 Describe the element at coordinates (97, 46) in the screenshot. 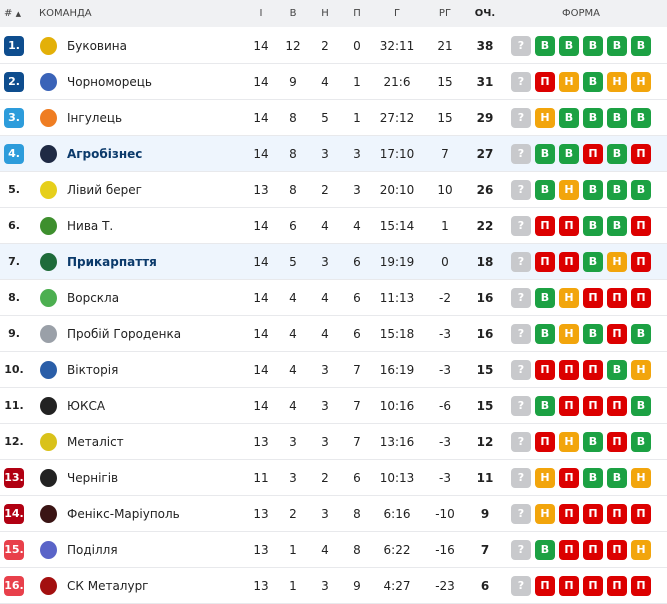

I see `team-name-link: Буковина` at that location.